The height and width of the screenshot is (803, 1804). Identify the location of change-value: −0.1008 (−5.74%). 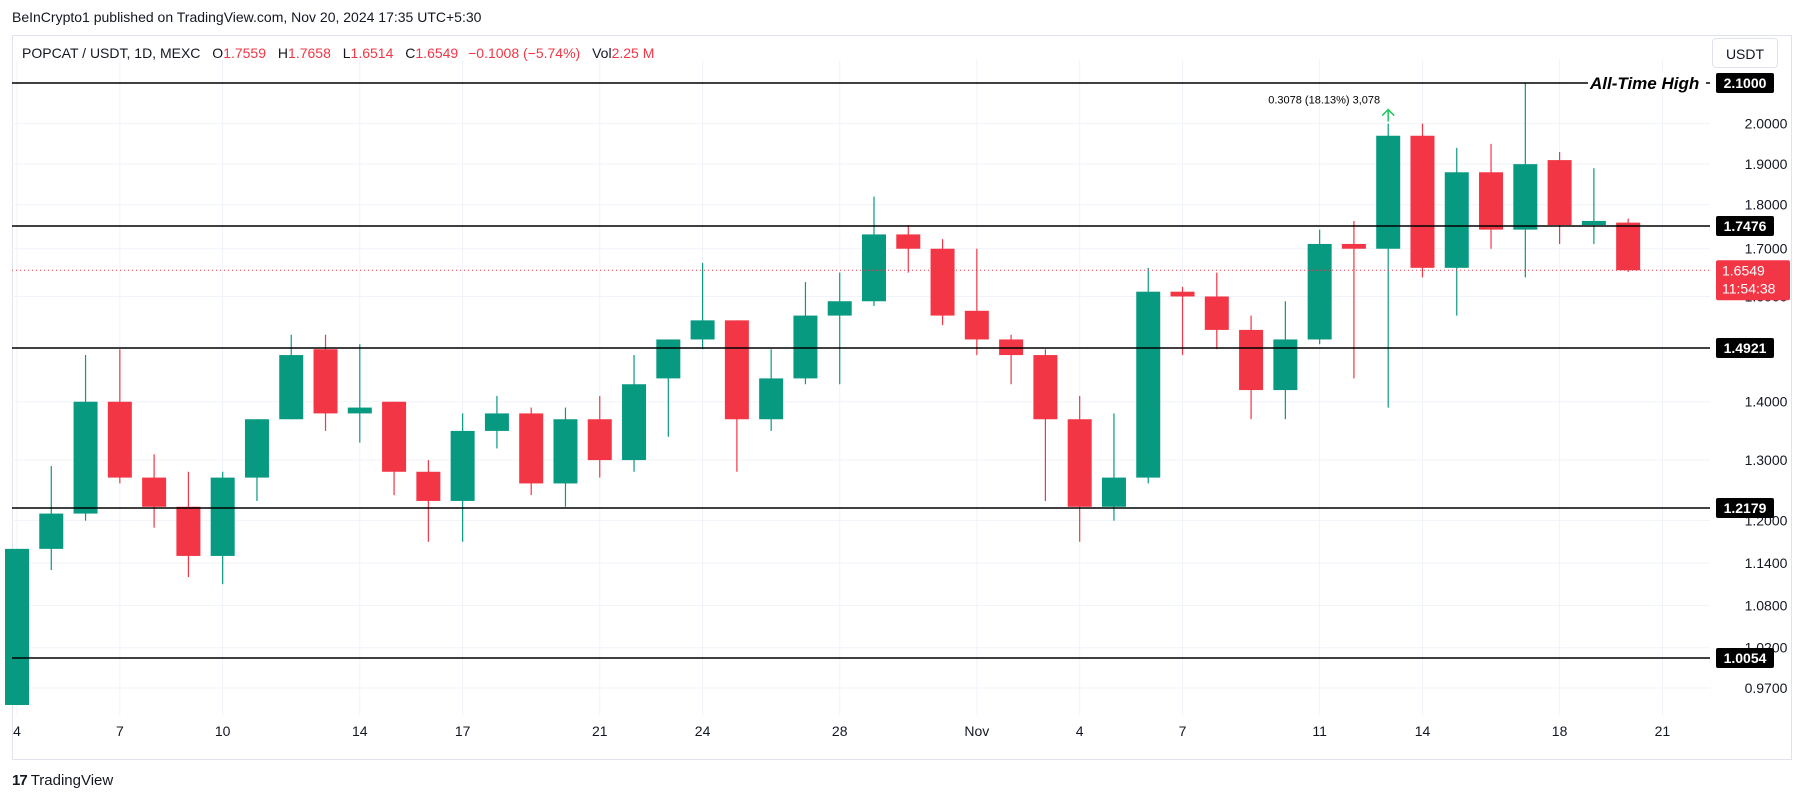
(524, 53).